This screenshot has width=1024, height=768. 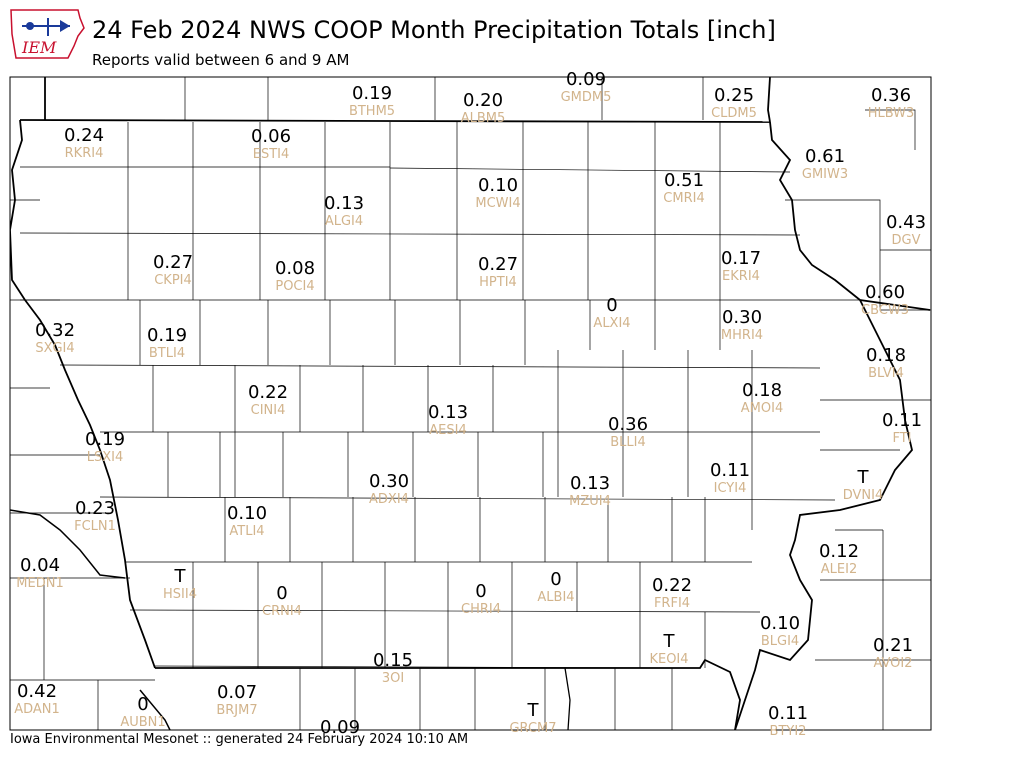 I want to click on station-id: DVNI4, so click(x=863, y=495).